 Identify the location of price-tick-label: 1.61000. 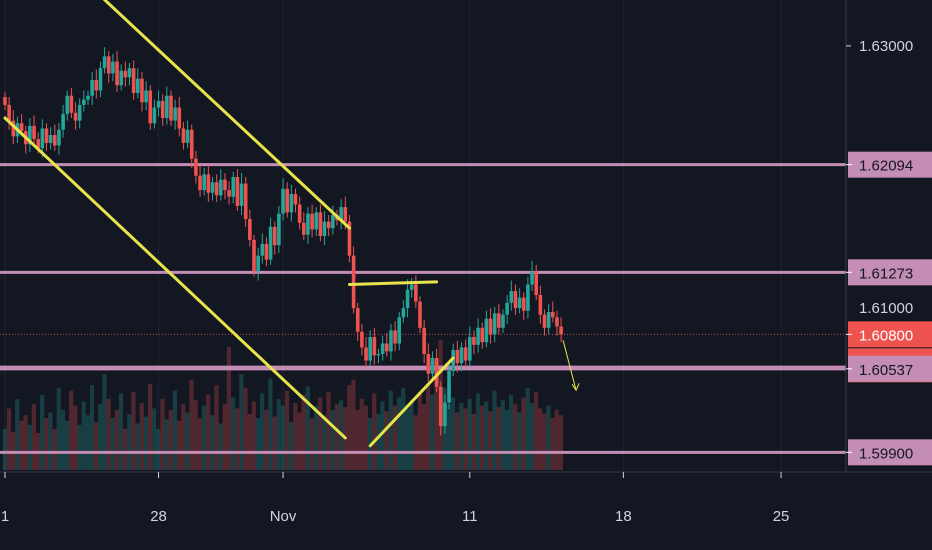
(886, 308).